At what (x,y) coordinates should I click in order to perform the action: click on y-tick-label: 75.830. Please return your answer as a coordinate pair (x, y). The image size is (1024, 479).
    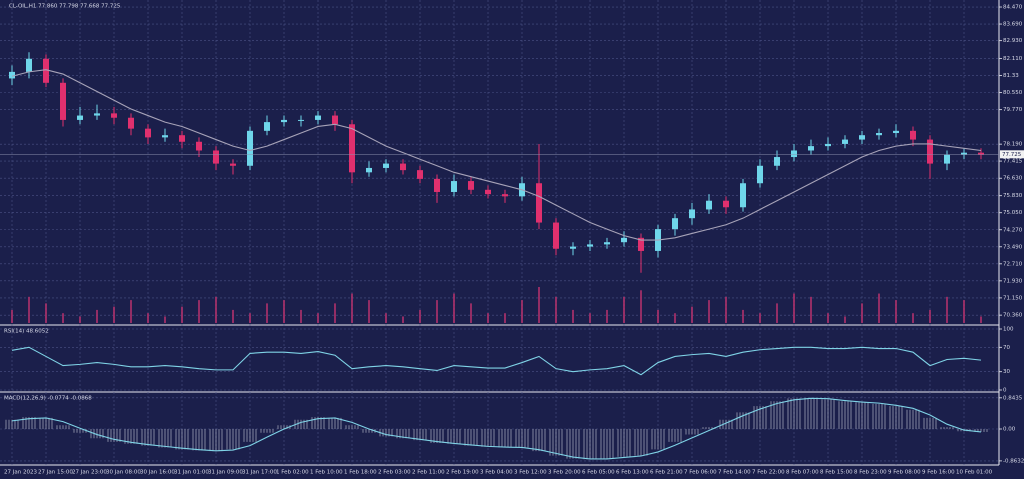
    Looking at the image, I should click on (1013, 196).